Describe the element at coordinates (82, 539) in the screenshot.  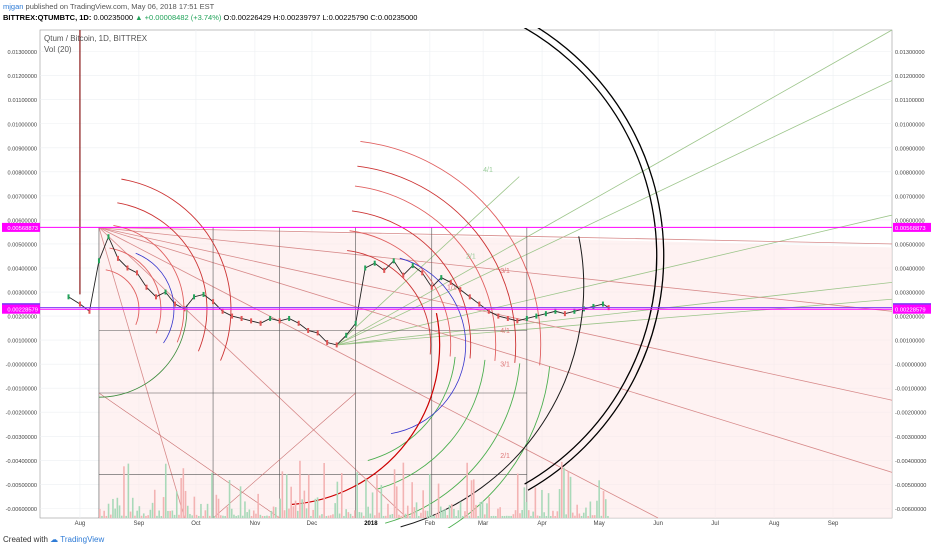
I see `tradingview-brand: TradingView` at that location.